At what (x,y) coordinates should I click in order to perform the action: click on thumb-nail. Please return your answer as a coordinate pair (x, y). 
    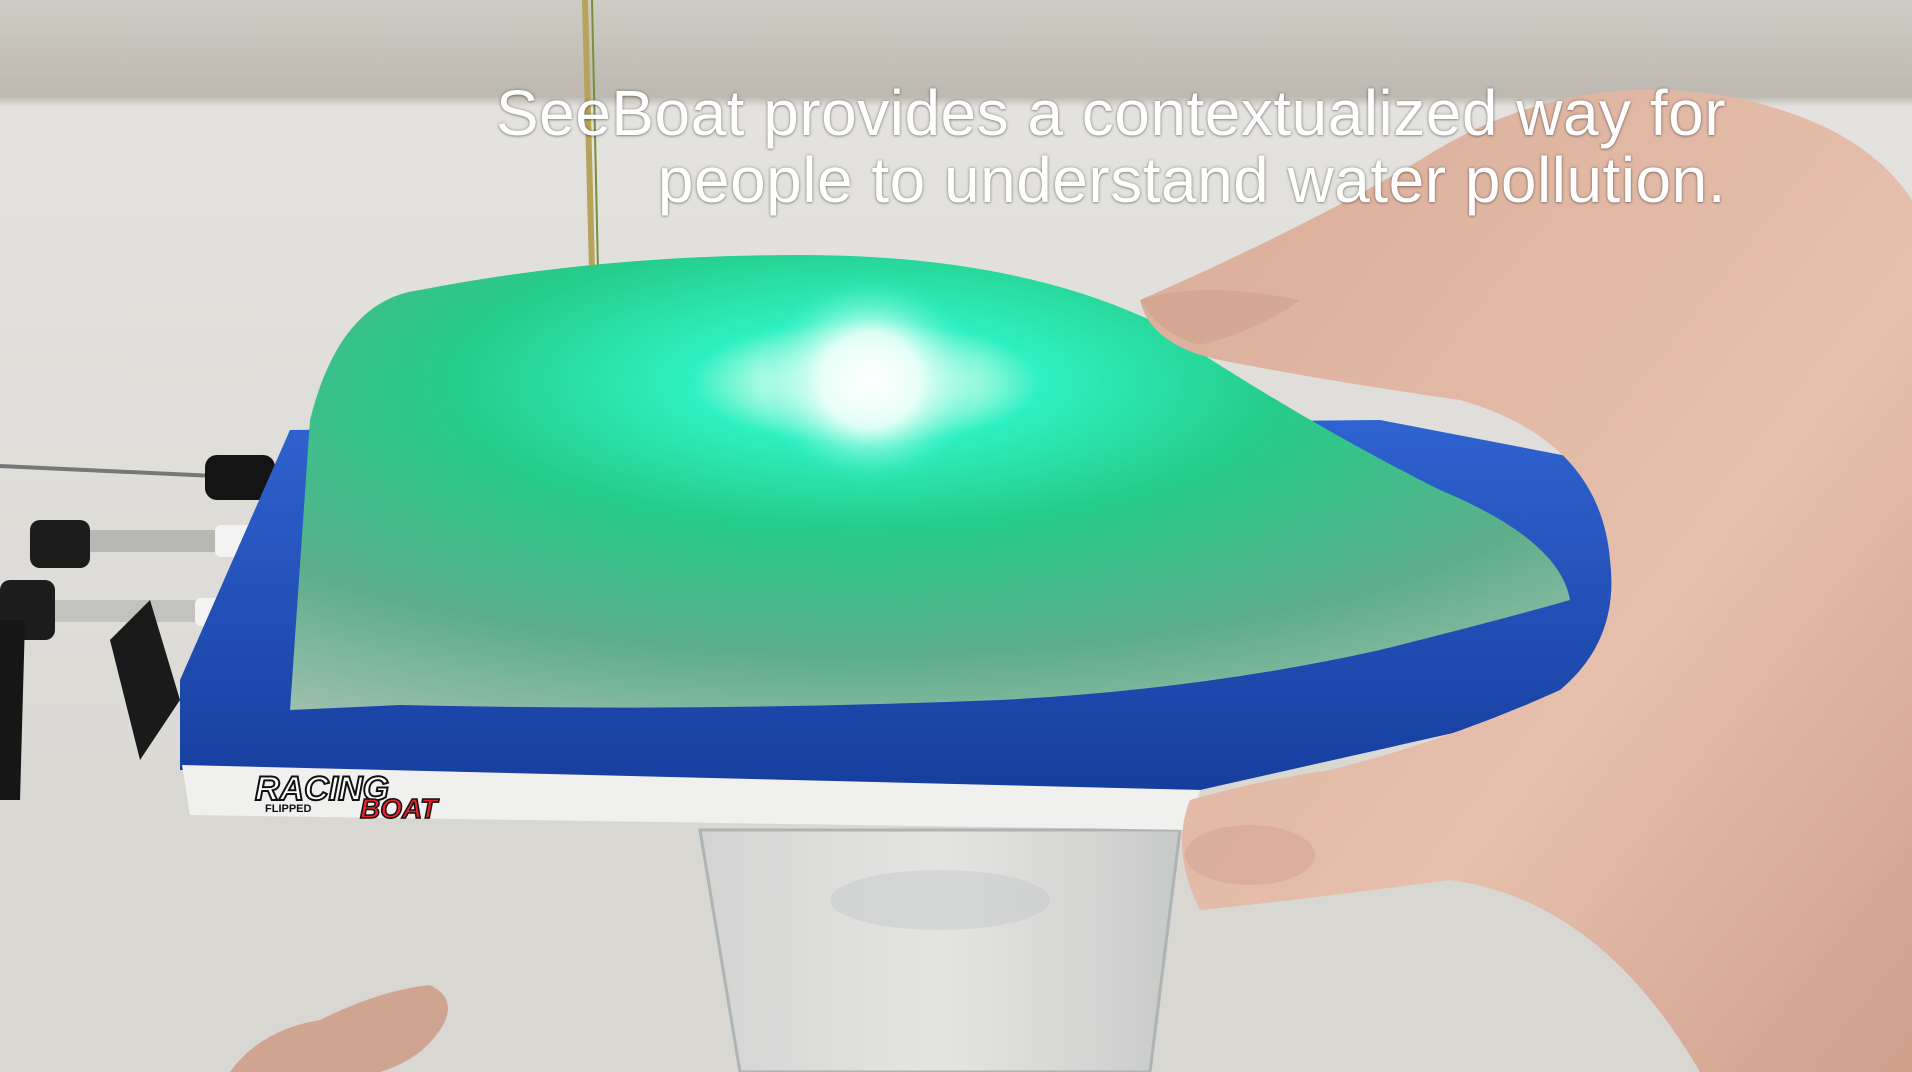
    Looking at the image, I should click on (1250, 855).